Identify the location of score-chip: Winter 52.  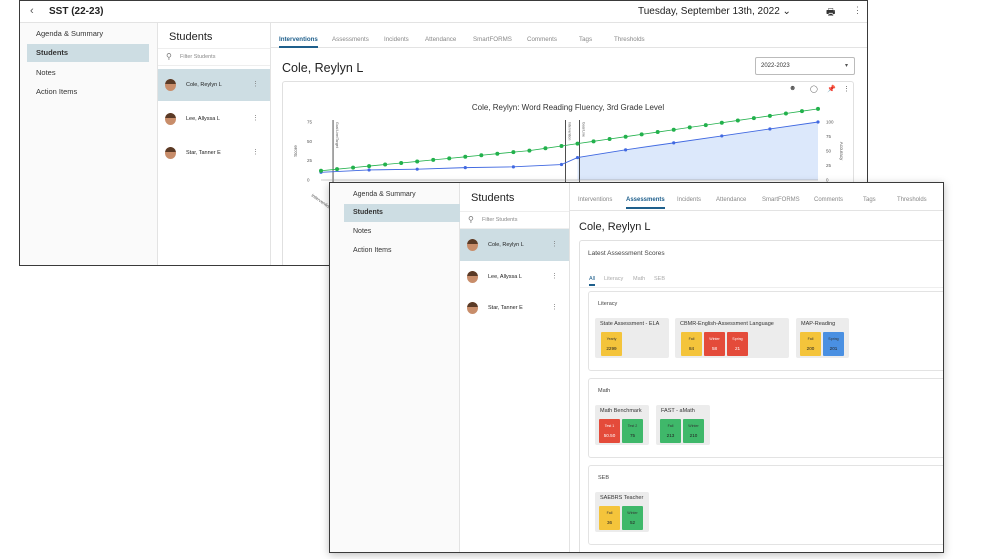
(632, 518).